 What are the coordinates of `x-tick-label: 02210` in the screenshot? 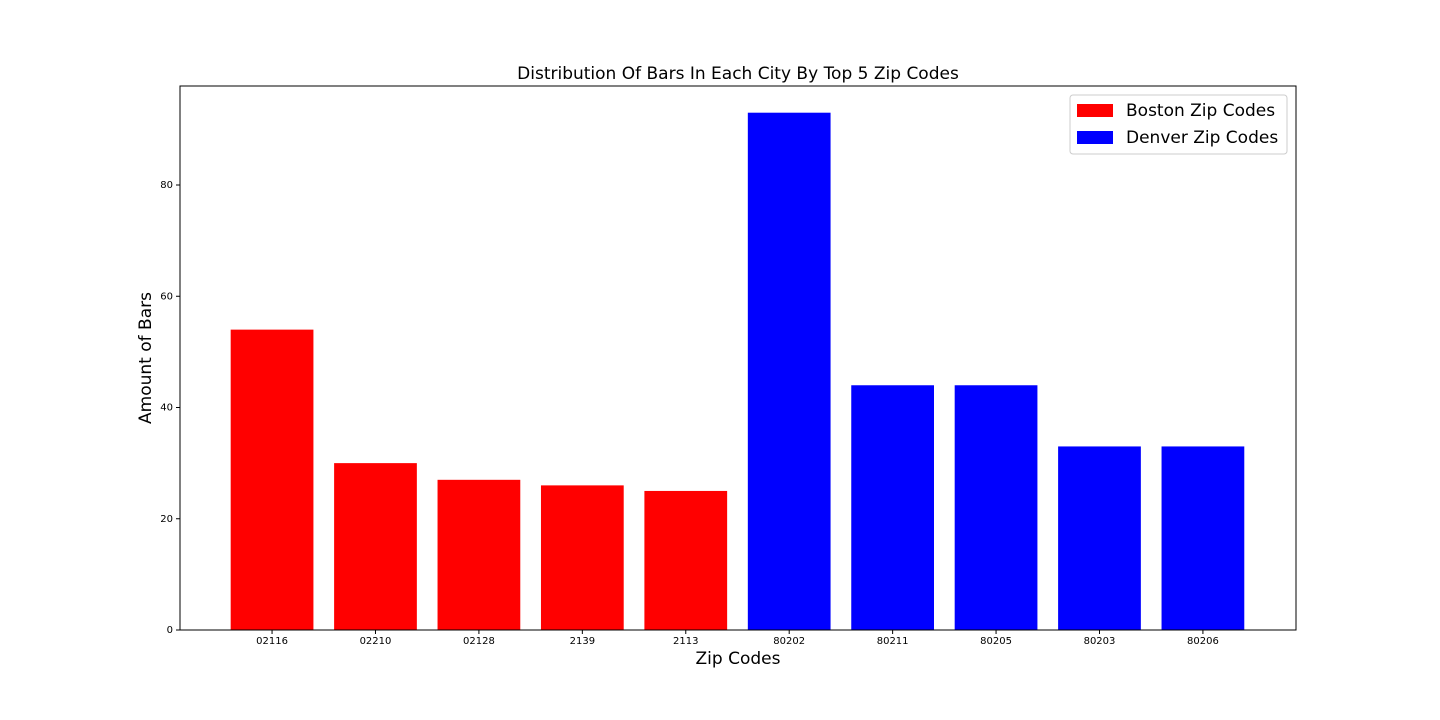 It's located at (376, 641).